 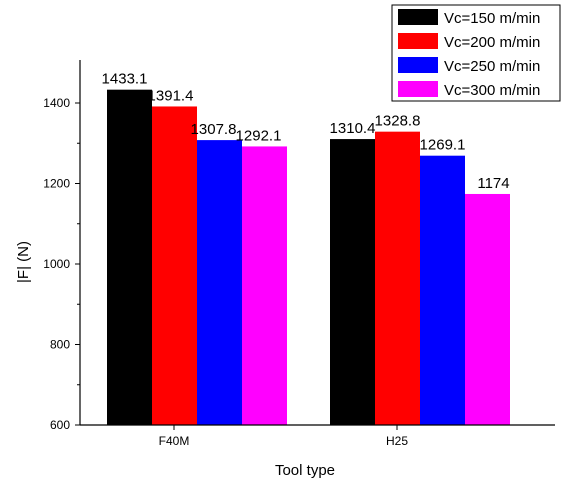 I want to click on x-tick-label: H25, so click(x=397, y=441).